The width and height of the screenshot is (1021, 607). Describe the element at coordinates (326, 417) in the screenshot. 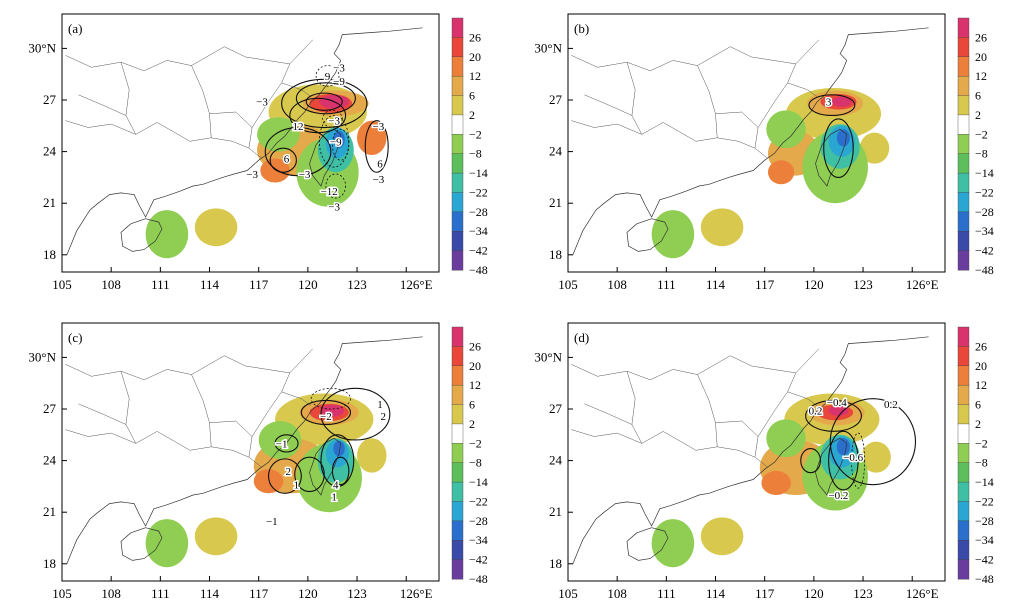

I see `contour-label: −2` at that location.